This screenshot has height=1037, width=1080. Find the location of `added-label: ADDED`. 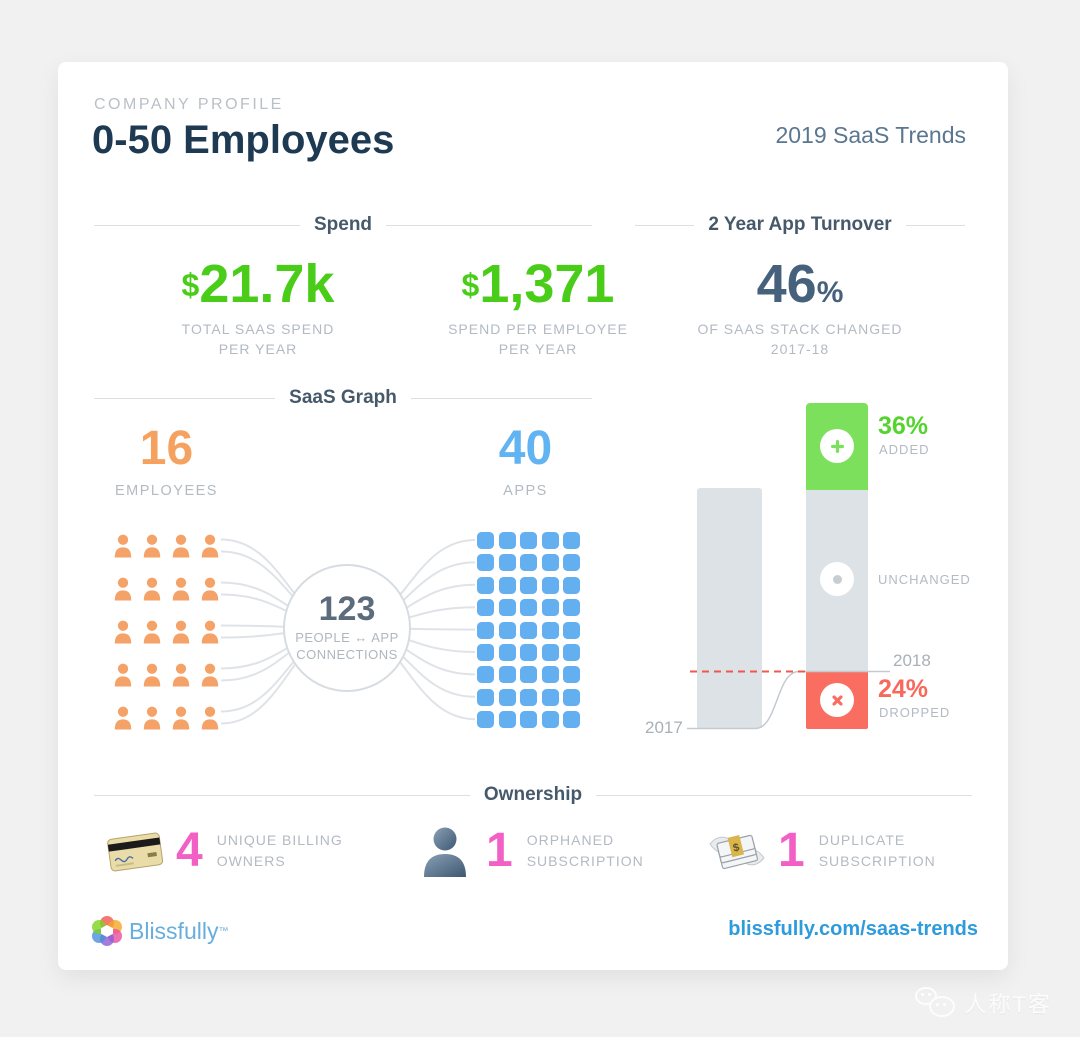

added-label: ADDED is located at coordinates (904, 449).